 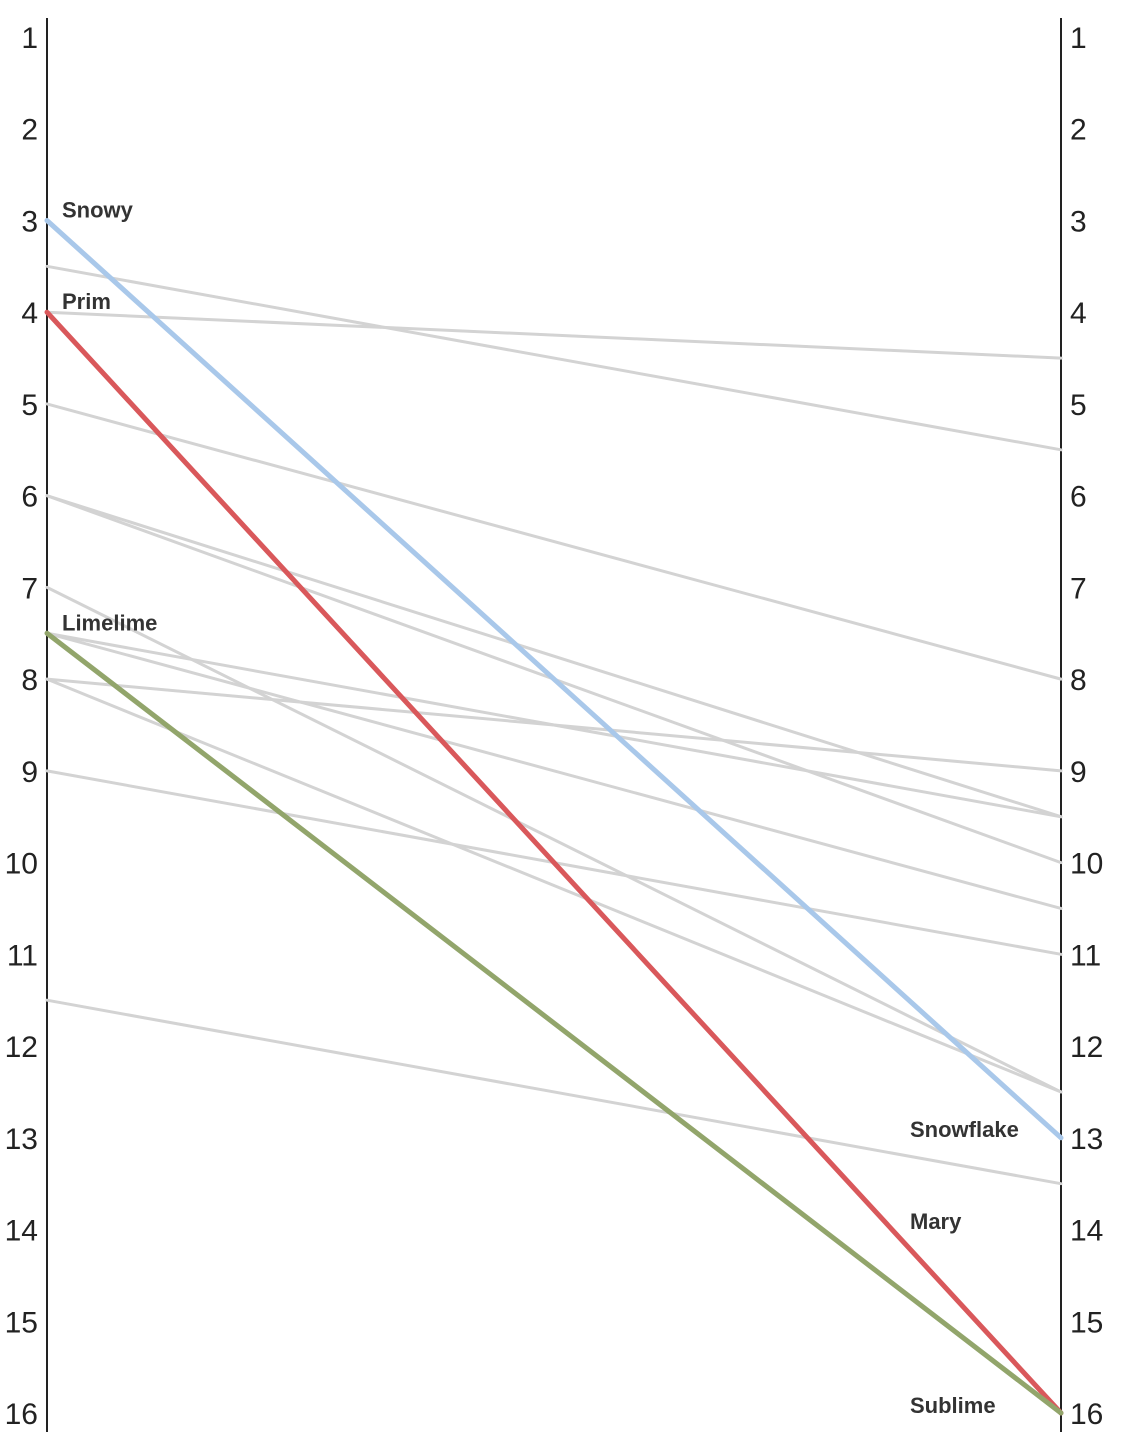 I want to click on right-tick-label: 5, so click(x=1078, y=405).